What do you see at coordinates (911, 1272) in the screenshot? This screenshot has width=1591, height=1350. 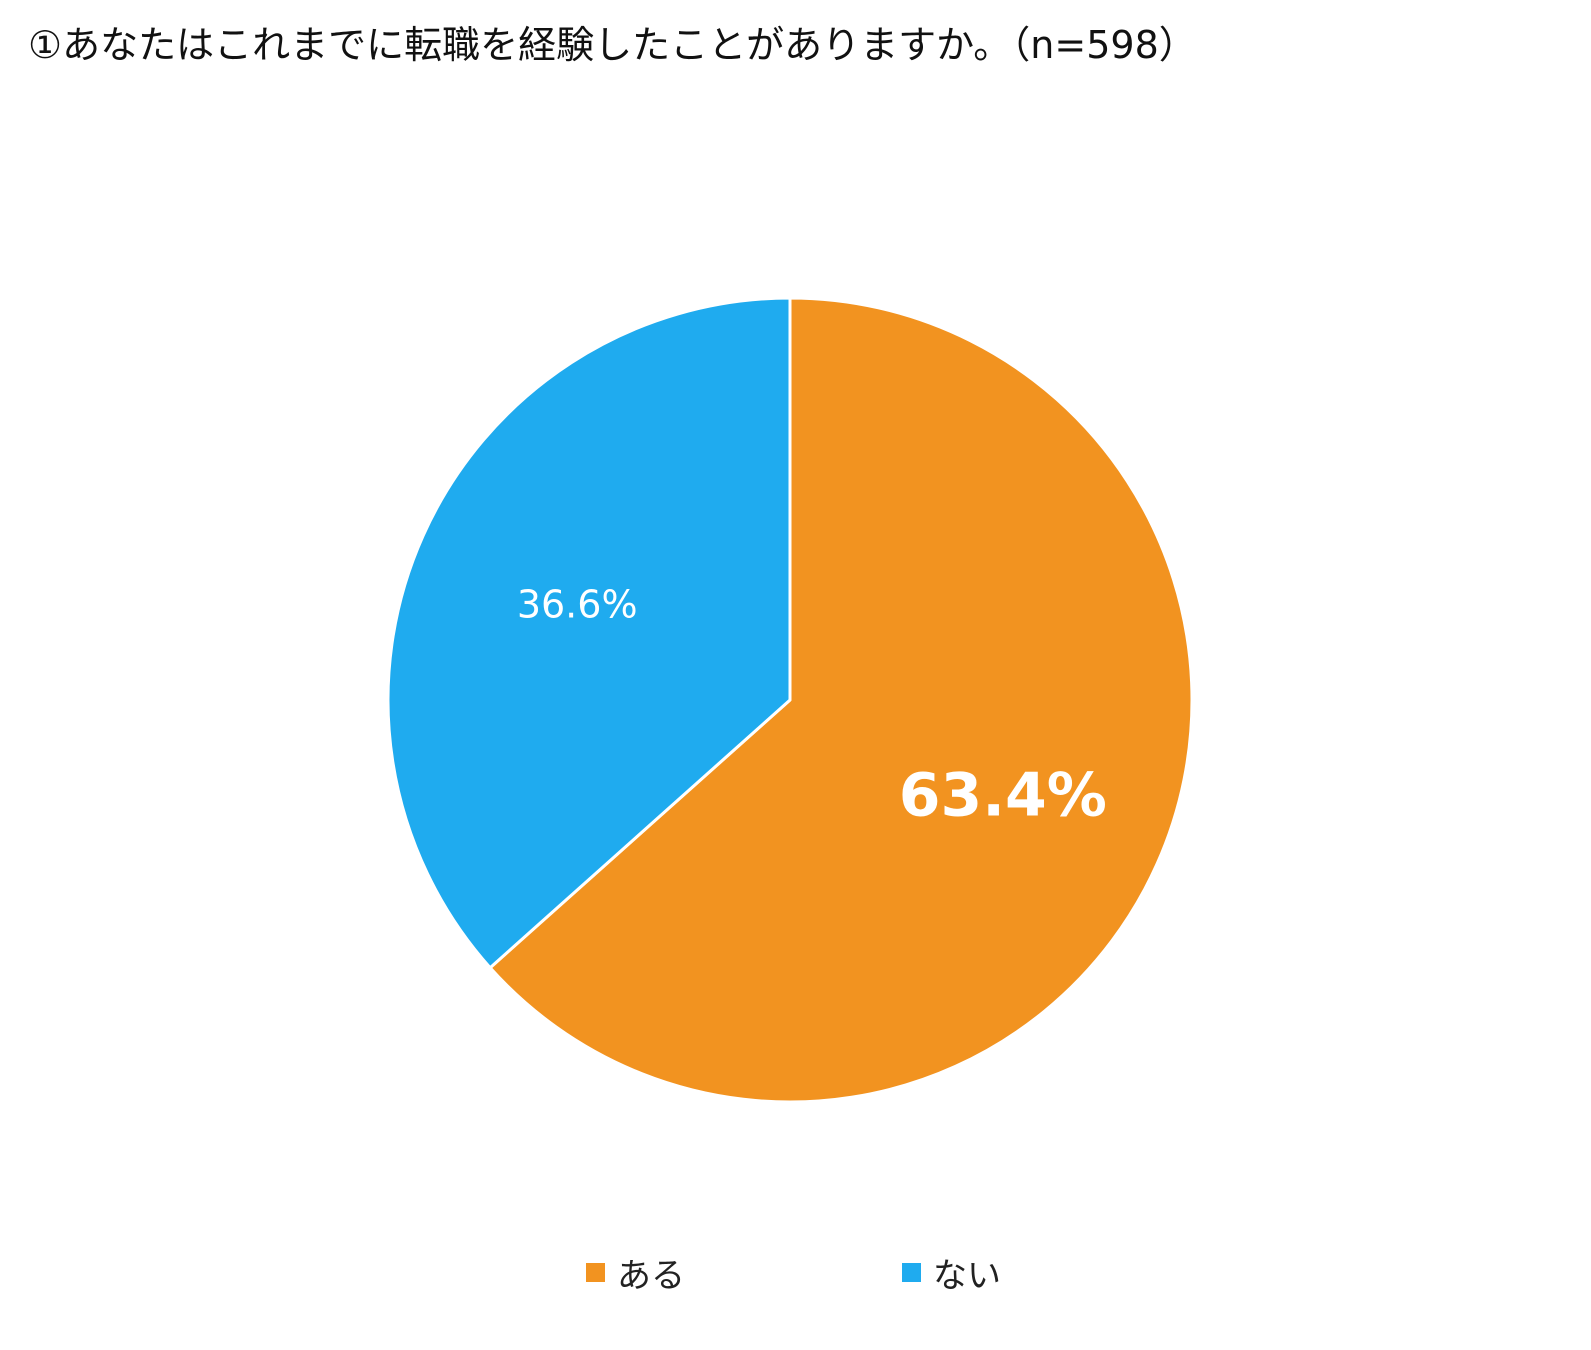 I see `legend-swatch-nai` at bounding box center [911, 1272].